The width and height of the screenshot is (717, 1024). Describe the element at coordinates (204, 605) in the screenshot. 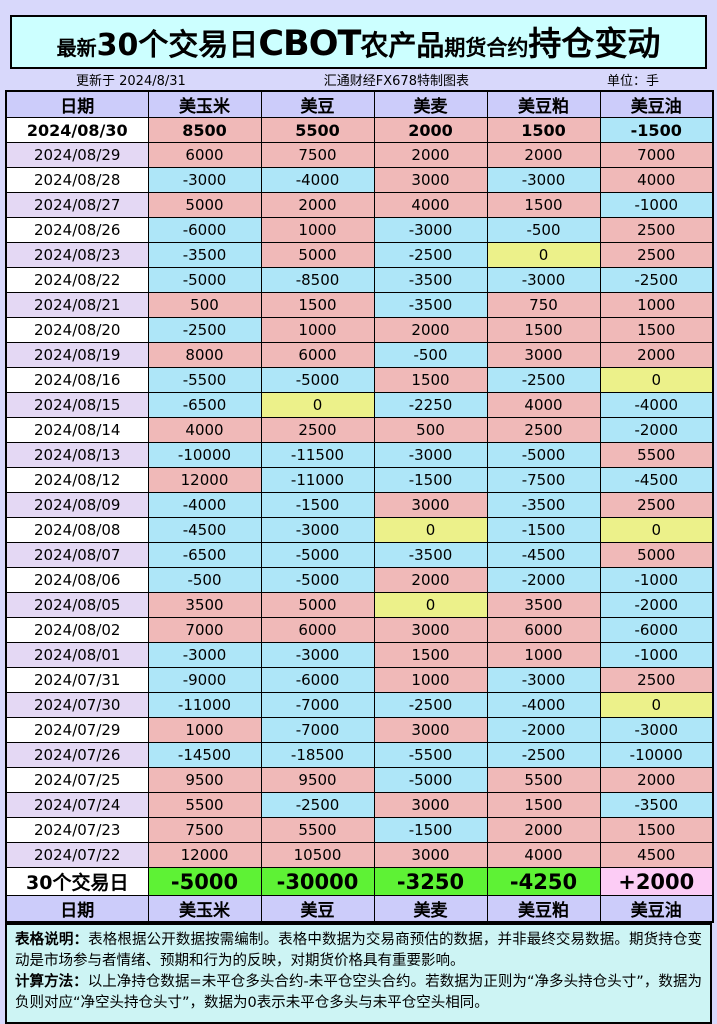

I see `value-cell: 3500` at that location.